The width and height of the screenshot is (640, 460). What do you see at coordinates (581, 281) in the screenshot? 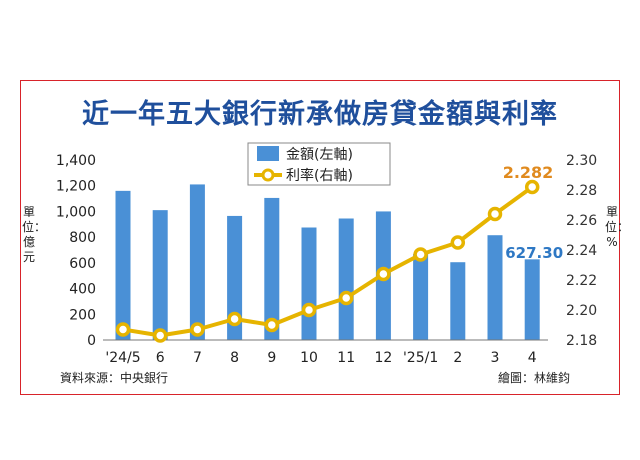
I see `right-axis-tick: 2.22` at bounding box center [581, 281].